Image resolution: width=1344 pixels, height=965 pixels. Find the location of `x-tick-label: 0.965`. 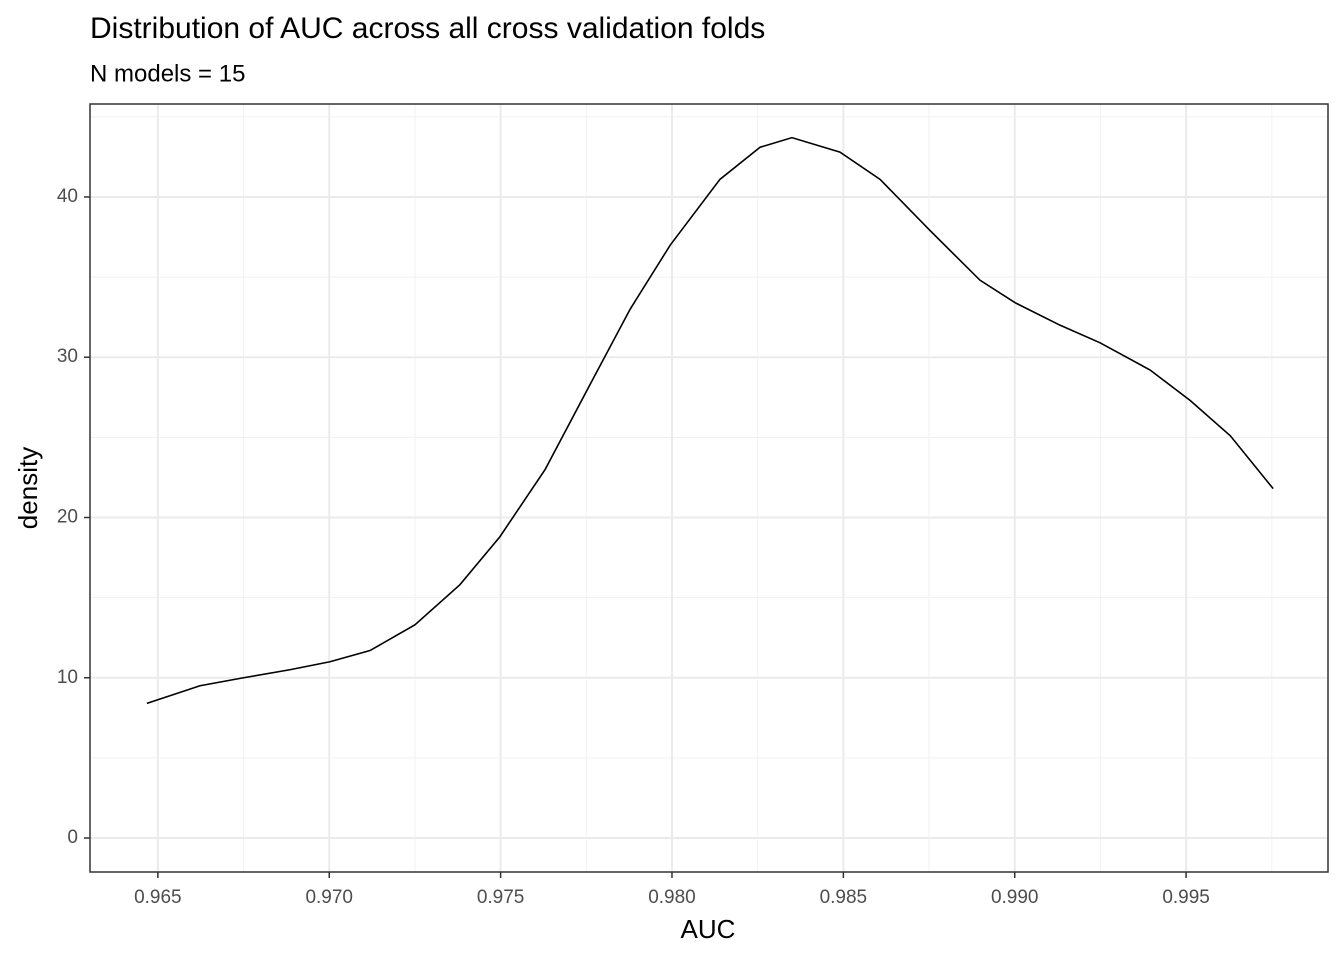

x-tick-label: 0.965 is located at coordinates (158, 897).